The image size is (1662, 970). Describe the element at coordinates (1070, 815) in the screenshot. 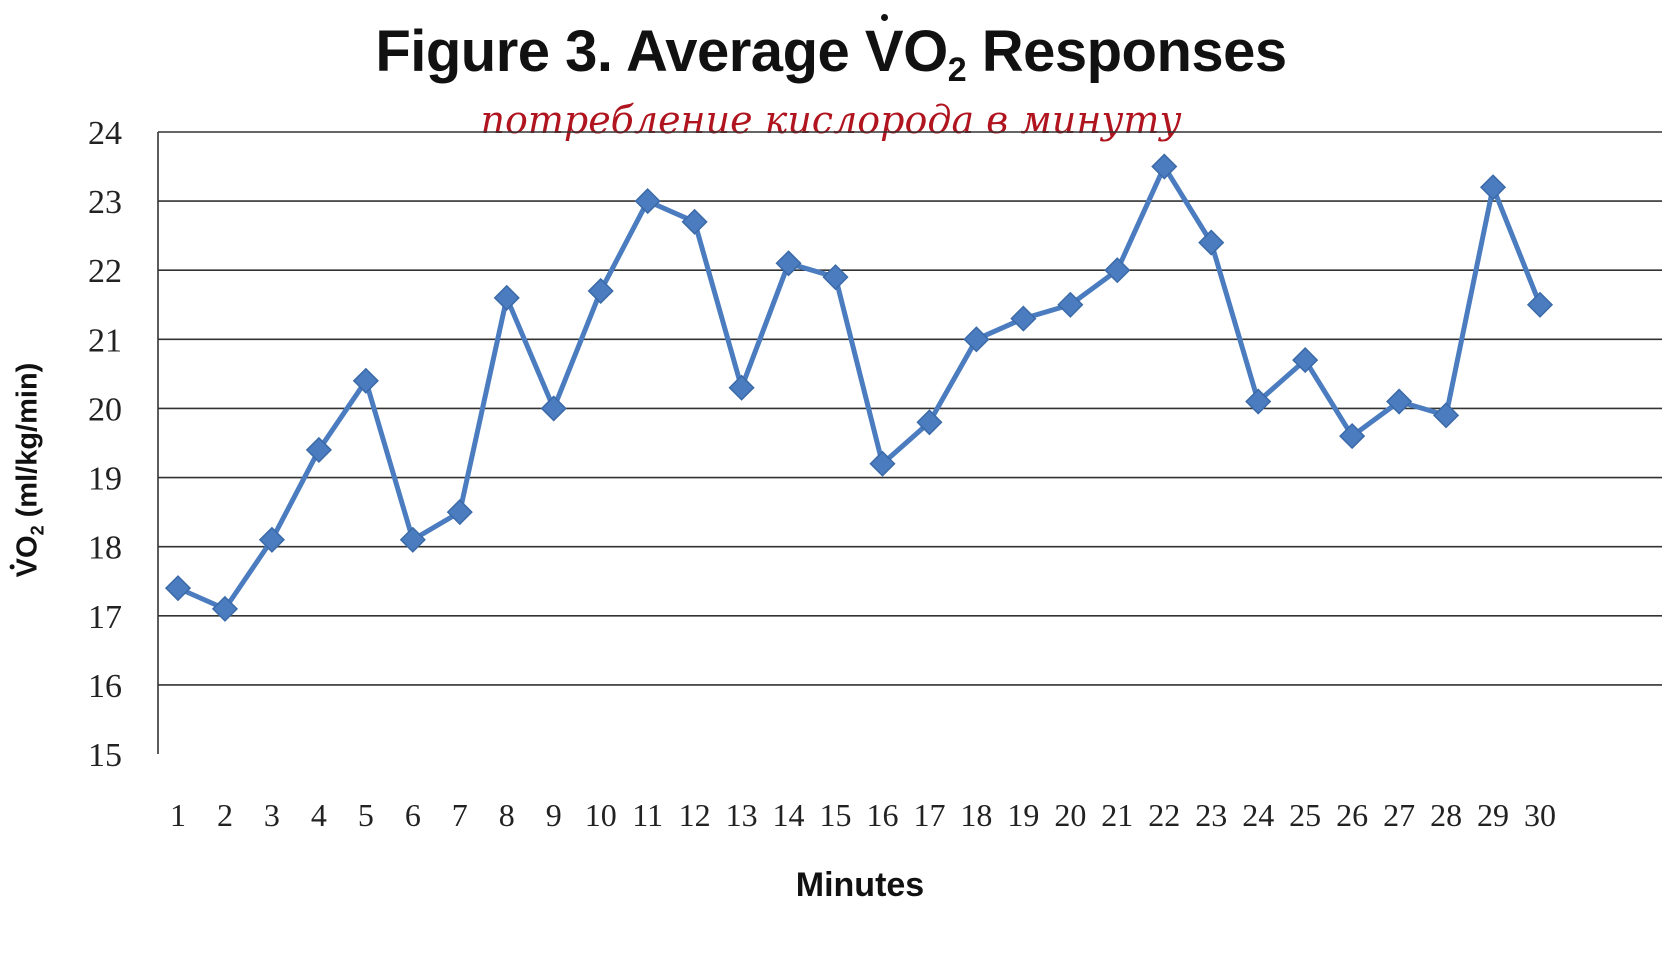

I see `x-tick-label: 20` at that location.